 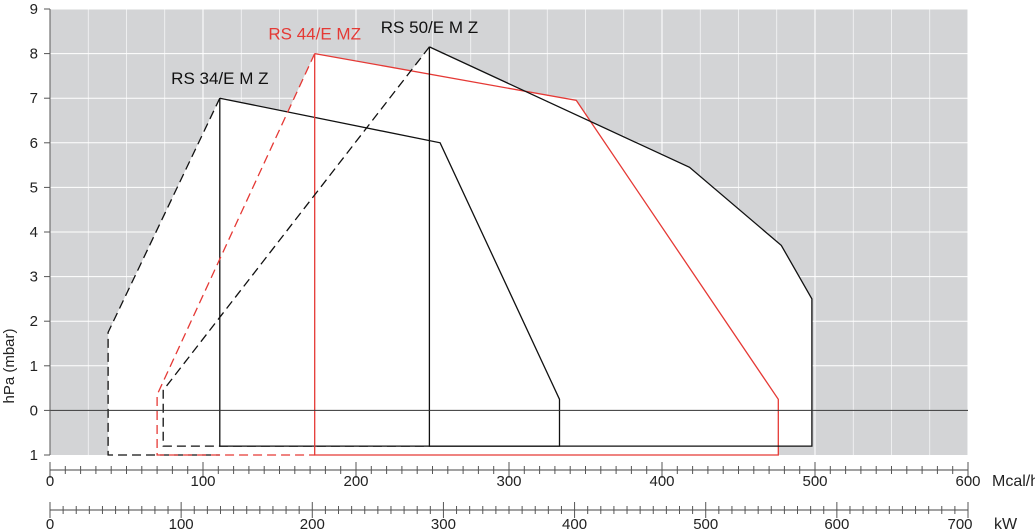 I want to click on x2-tick-label: 100, so click(x=181, y=523).